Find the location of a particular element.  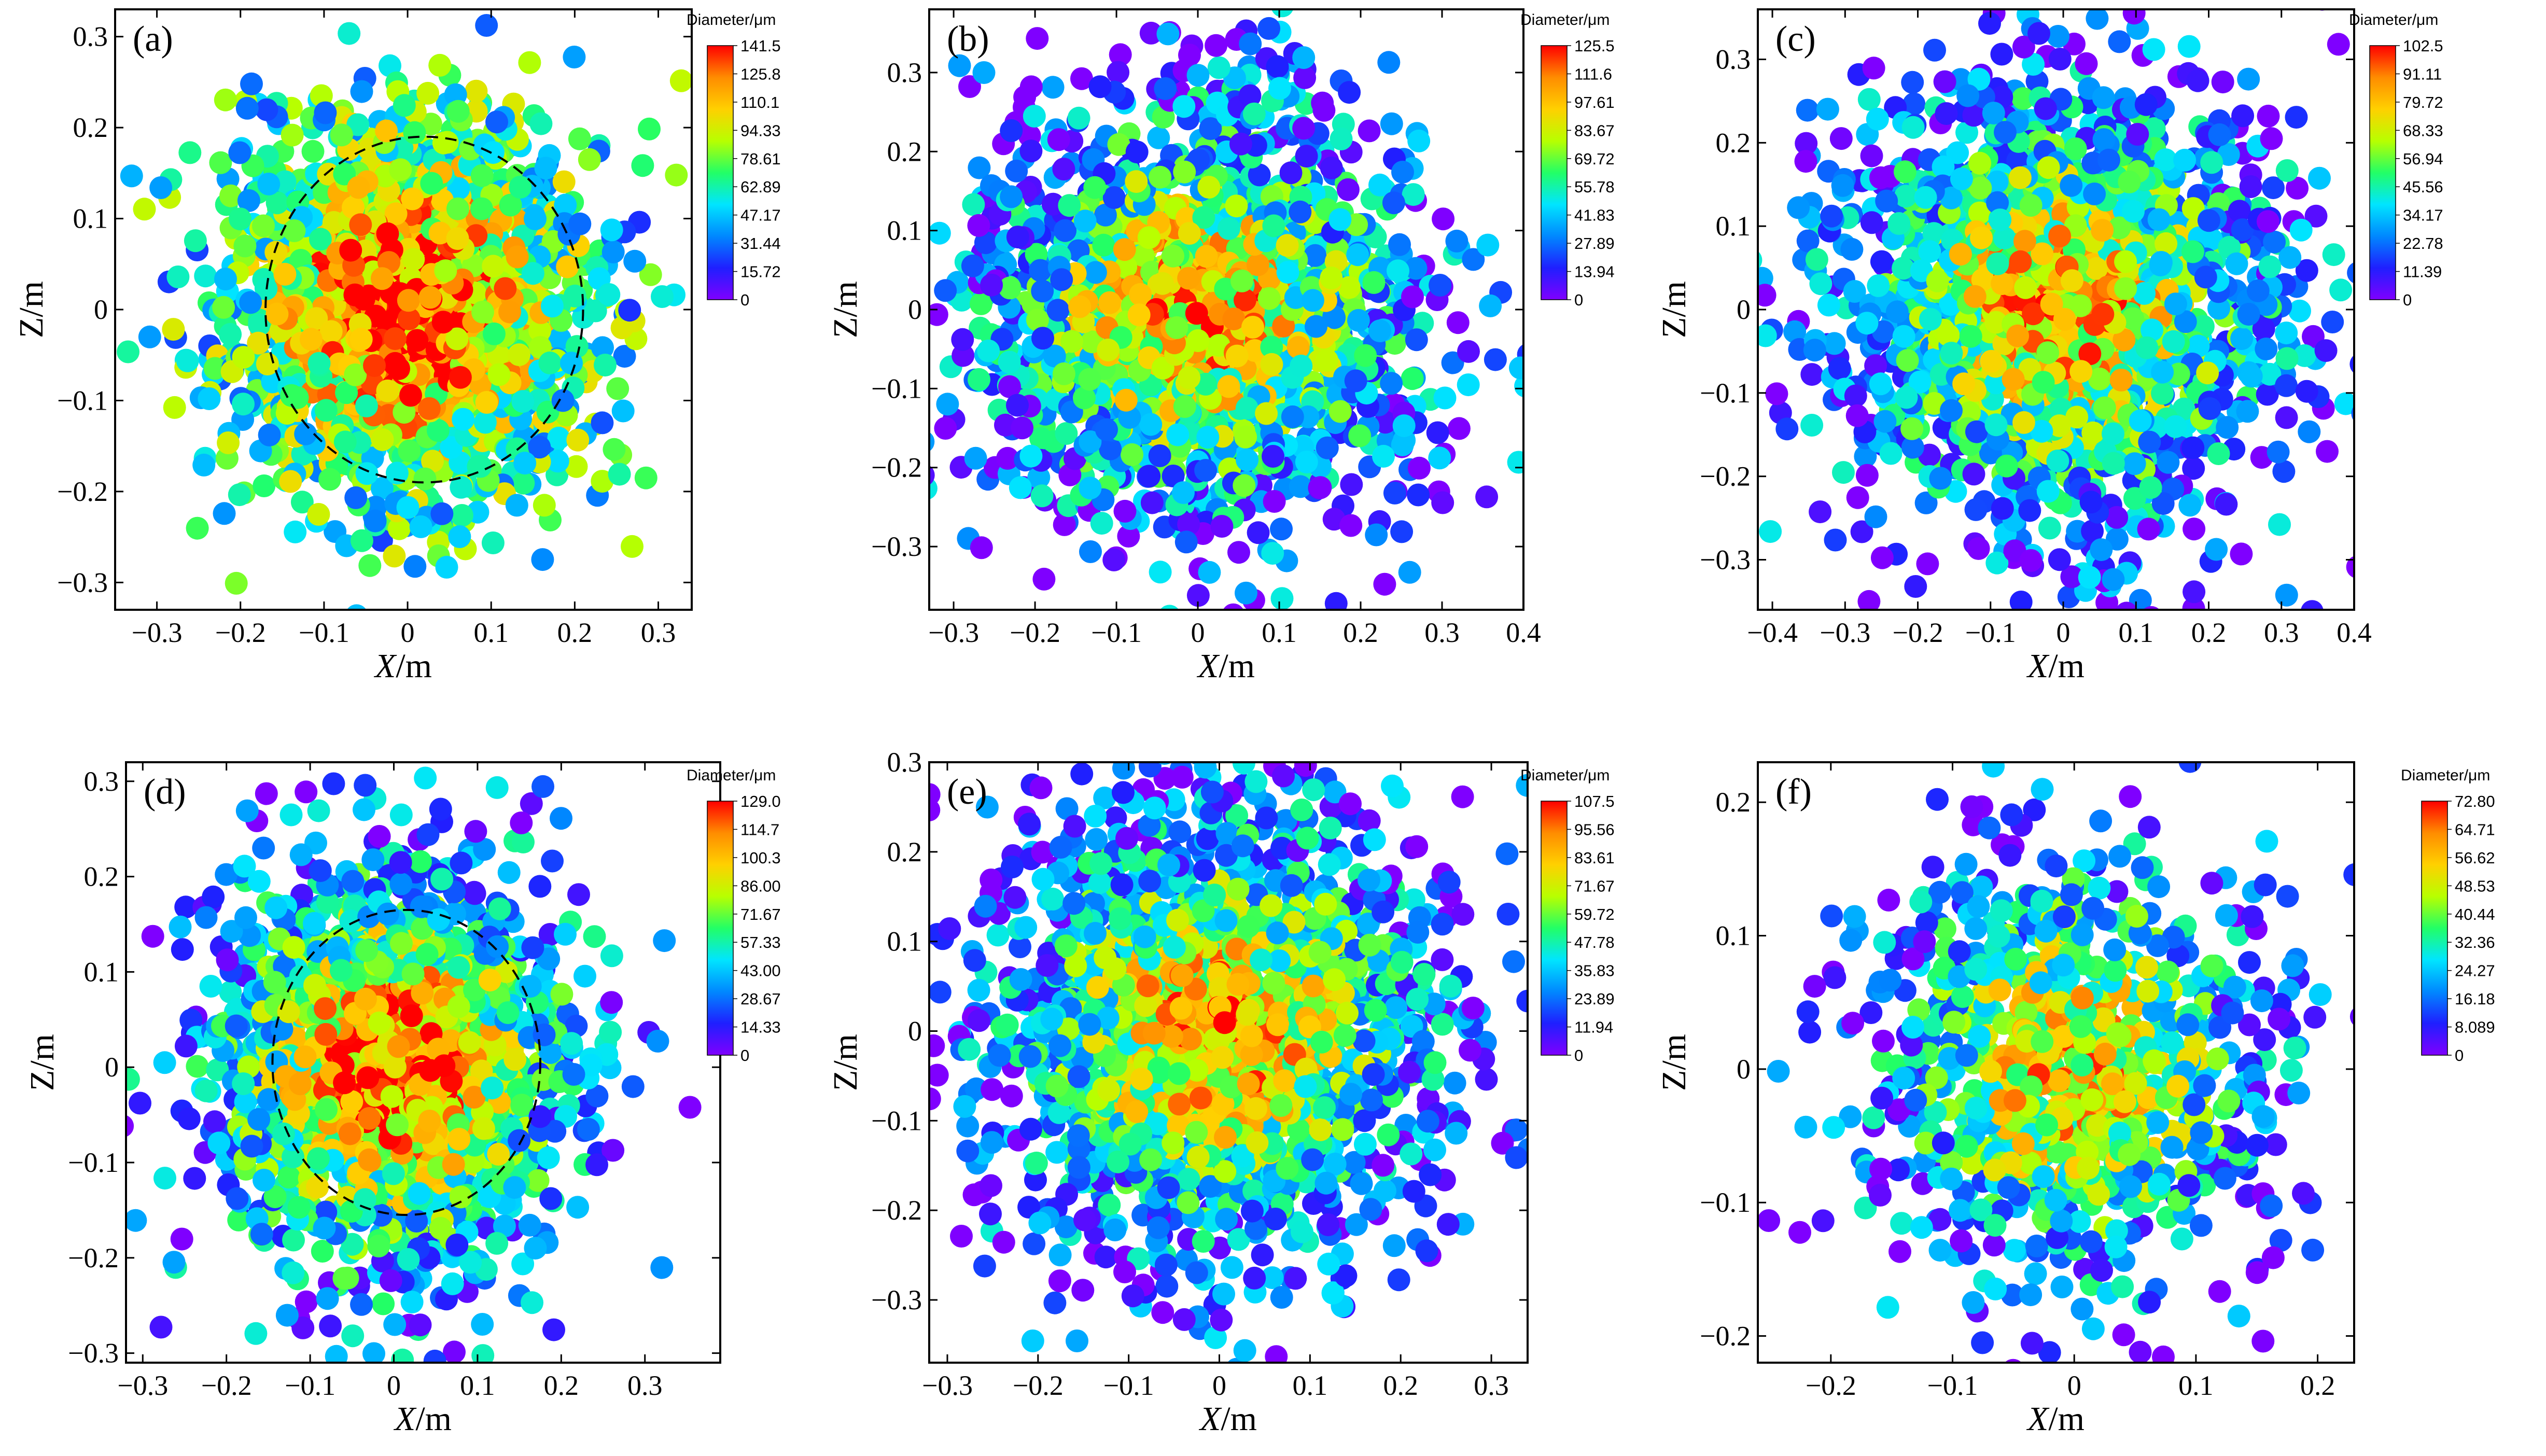

x-tick-label: −0.3 is located at coordinates (954, 632).